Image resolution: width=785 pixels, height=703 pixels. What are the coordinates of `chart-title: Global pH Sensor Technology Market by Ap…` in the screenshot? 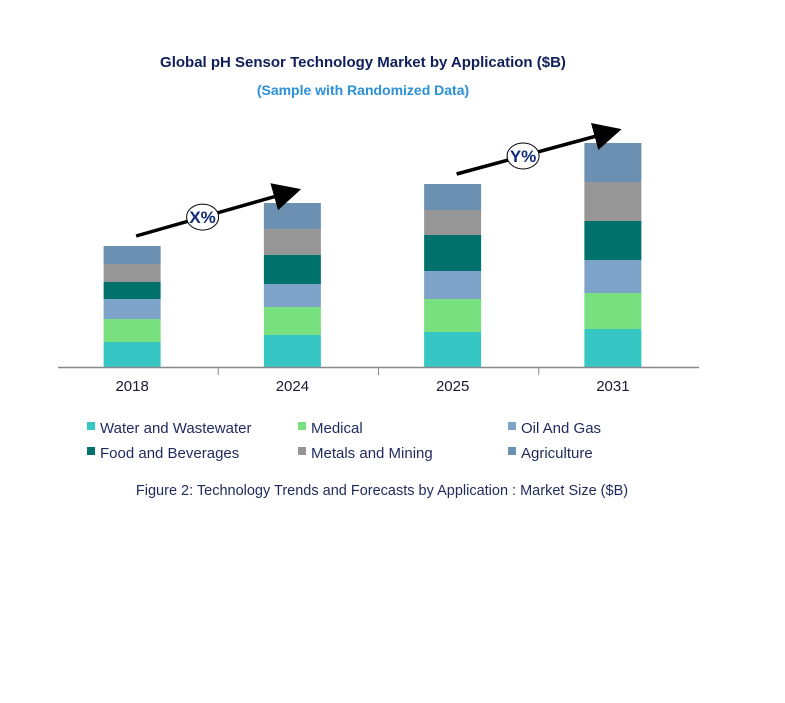 It's located at (363, 62).